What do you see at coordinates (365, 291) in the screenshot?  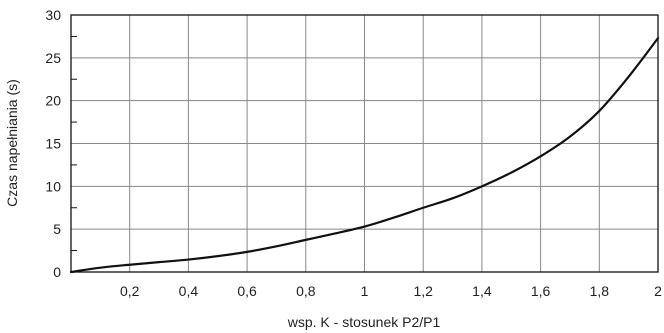 I see `x-tick-label: 1` at bounding box center [365, 291].